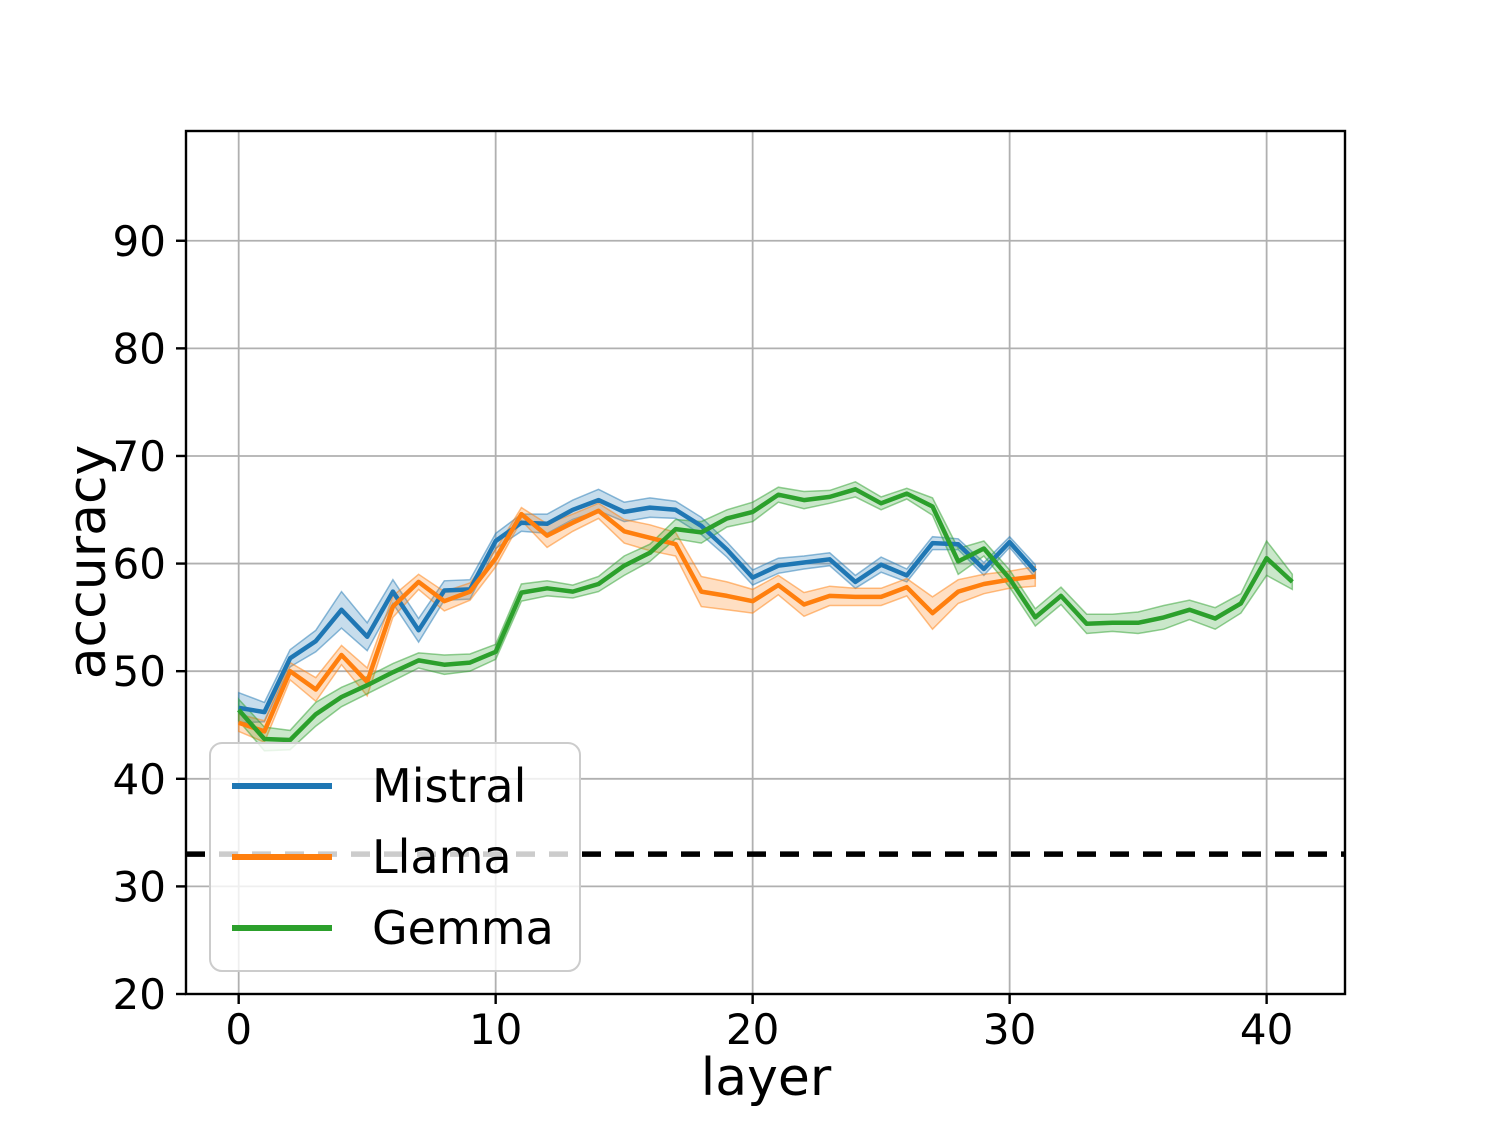 This screenshot has height=1121, width=1494. What do you see at coordinates (238, 1029) in the screenshot?
I see `x-tick-label-0: 0` at bounding box center [238, 1029].